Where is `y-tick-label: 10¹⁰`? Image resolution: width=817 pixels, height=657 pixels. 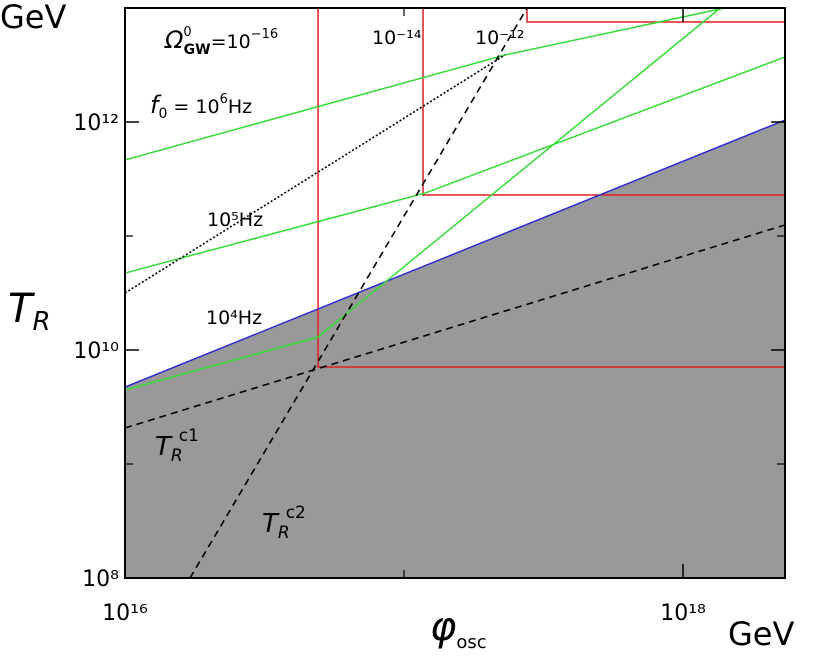
y-tick-label: 10¹⁰ is located at coordinates (96, 351).